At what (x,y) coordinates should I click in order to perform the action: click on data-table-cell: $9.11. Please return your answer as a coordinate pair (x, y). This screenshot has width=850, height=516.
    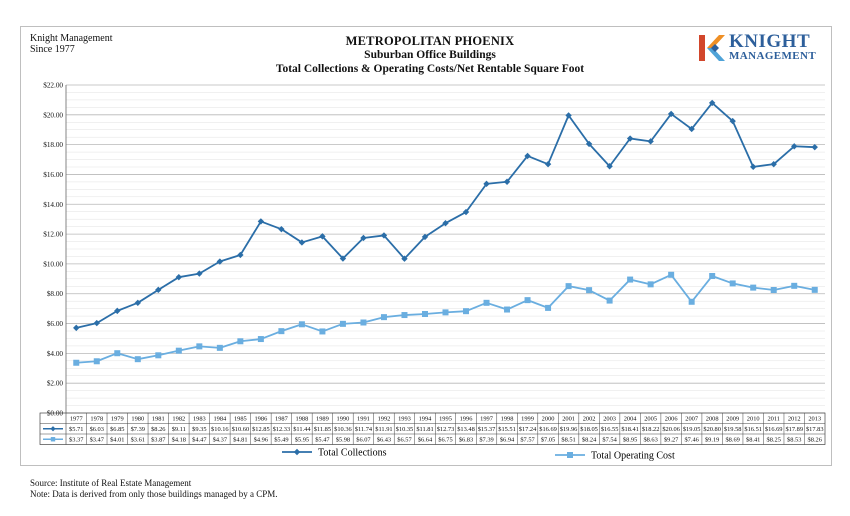
    Looking at the image, I should click on (179, 429).